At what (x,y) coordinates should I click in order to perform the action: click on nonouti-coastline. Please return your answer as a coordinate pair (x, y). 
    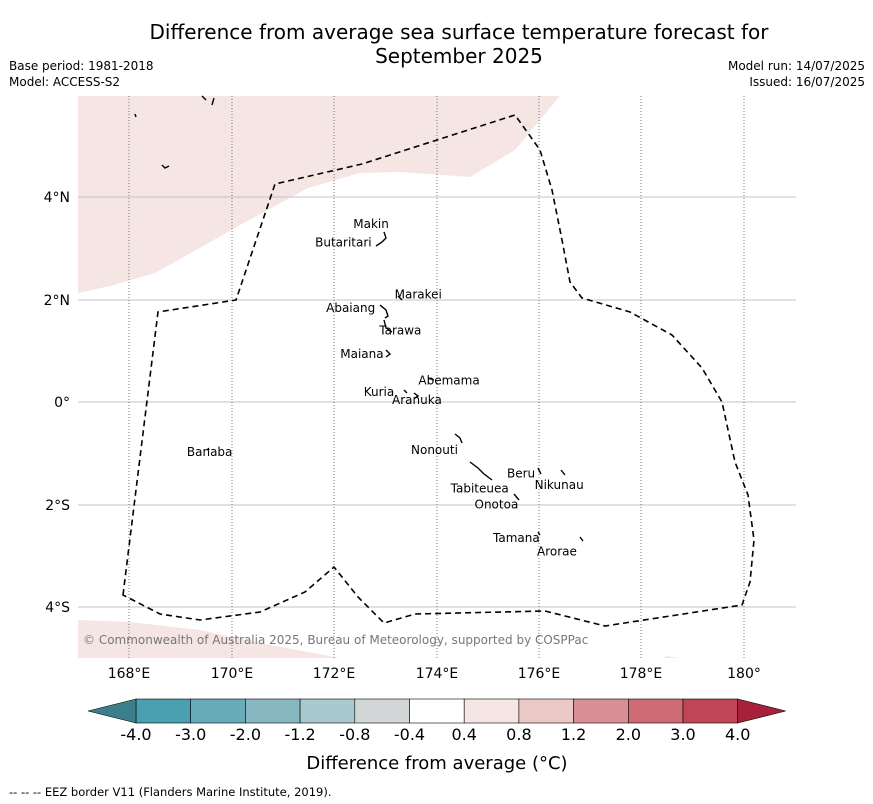
    Looking at the image, I should click on (458, 438).